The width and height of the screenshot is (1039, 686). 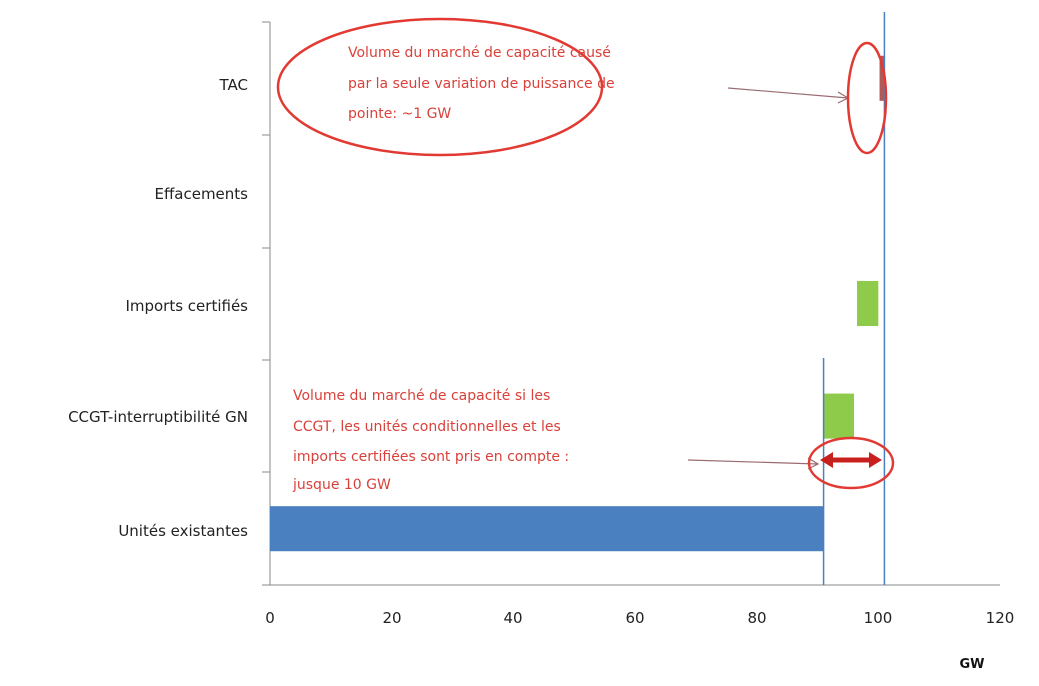 What do you see at coordinates (233, 85) in the screenshot?
I see `category-label-tac: TAC` at bounding box center [233, 85].